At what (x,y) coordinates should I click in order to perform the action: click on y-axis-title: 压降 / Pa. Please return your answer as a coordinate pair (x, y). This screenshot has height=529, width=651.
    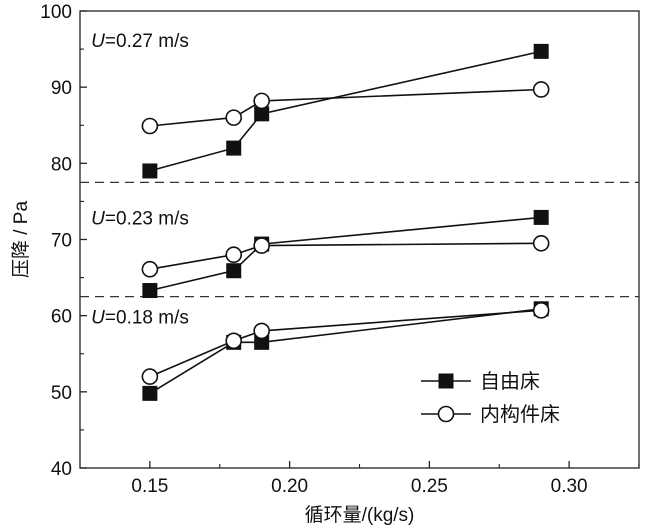
    Looking at the image, I should click on (21, 240).